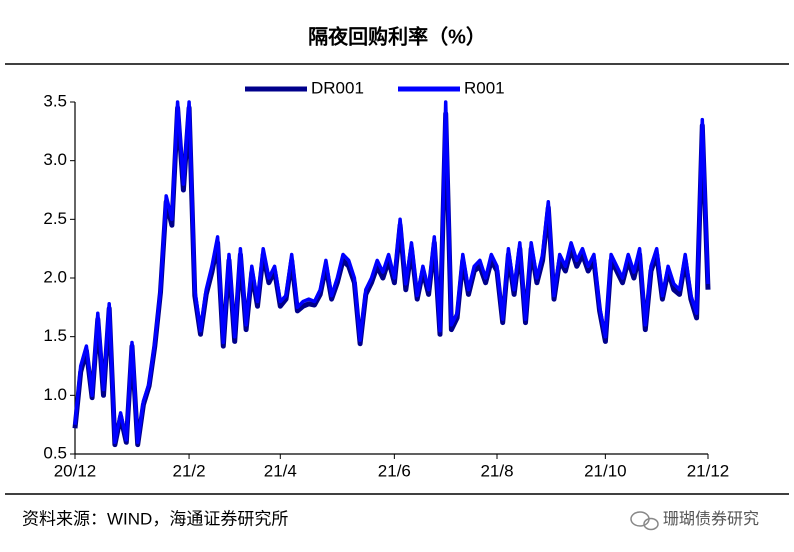 This screenshot has height=552, width=794. I want to click on y-tick-label: 0.5, so click(55, 452).